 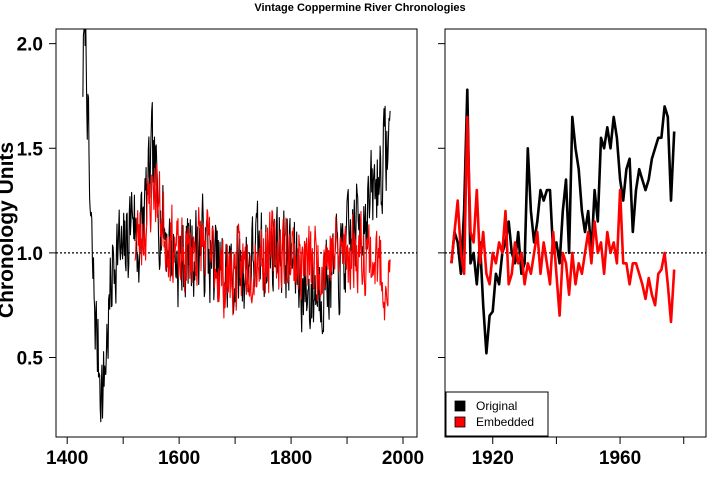 What do you see at coordinates (9, 230) in the screenshot?
I see `y-axis-label: Chronology Units` at bounding box center [9, 230].